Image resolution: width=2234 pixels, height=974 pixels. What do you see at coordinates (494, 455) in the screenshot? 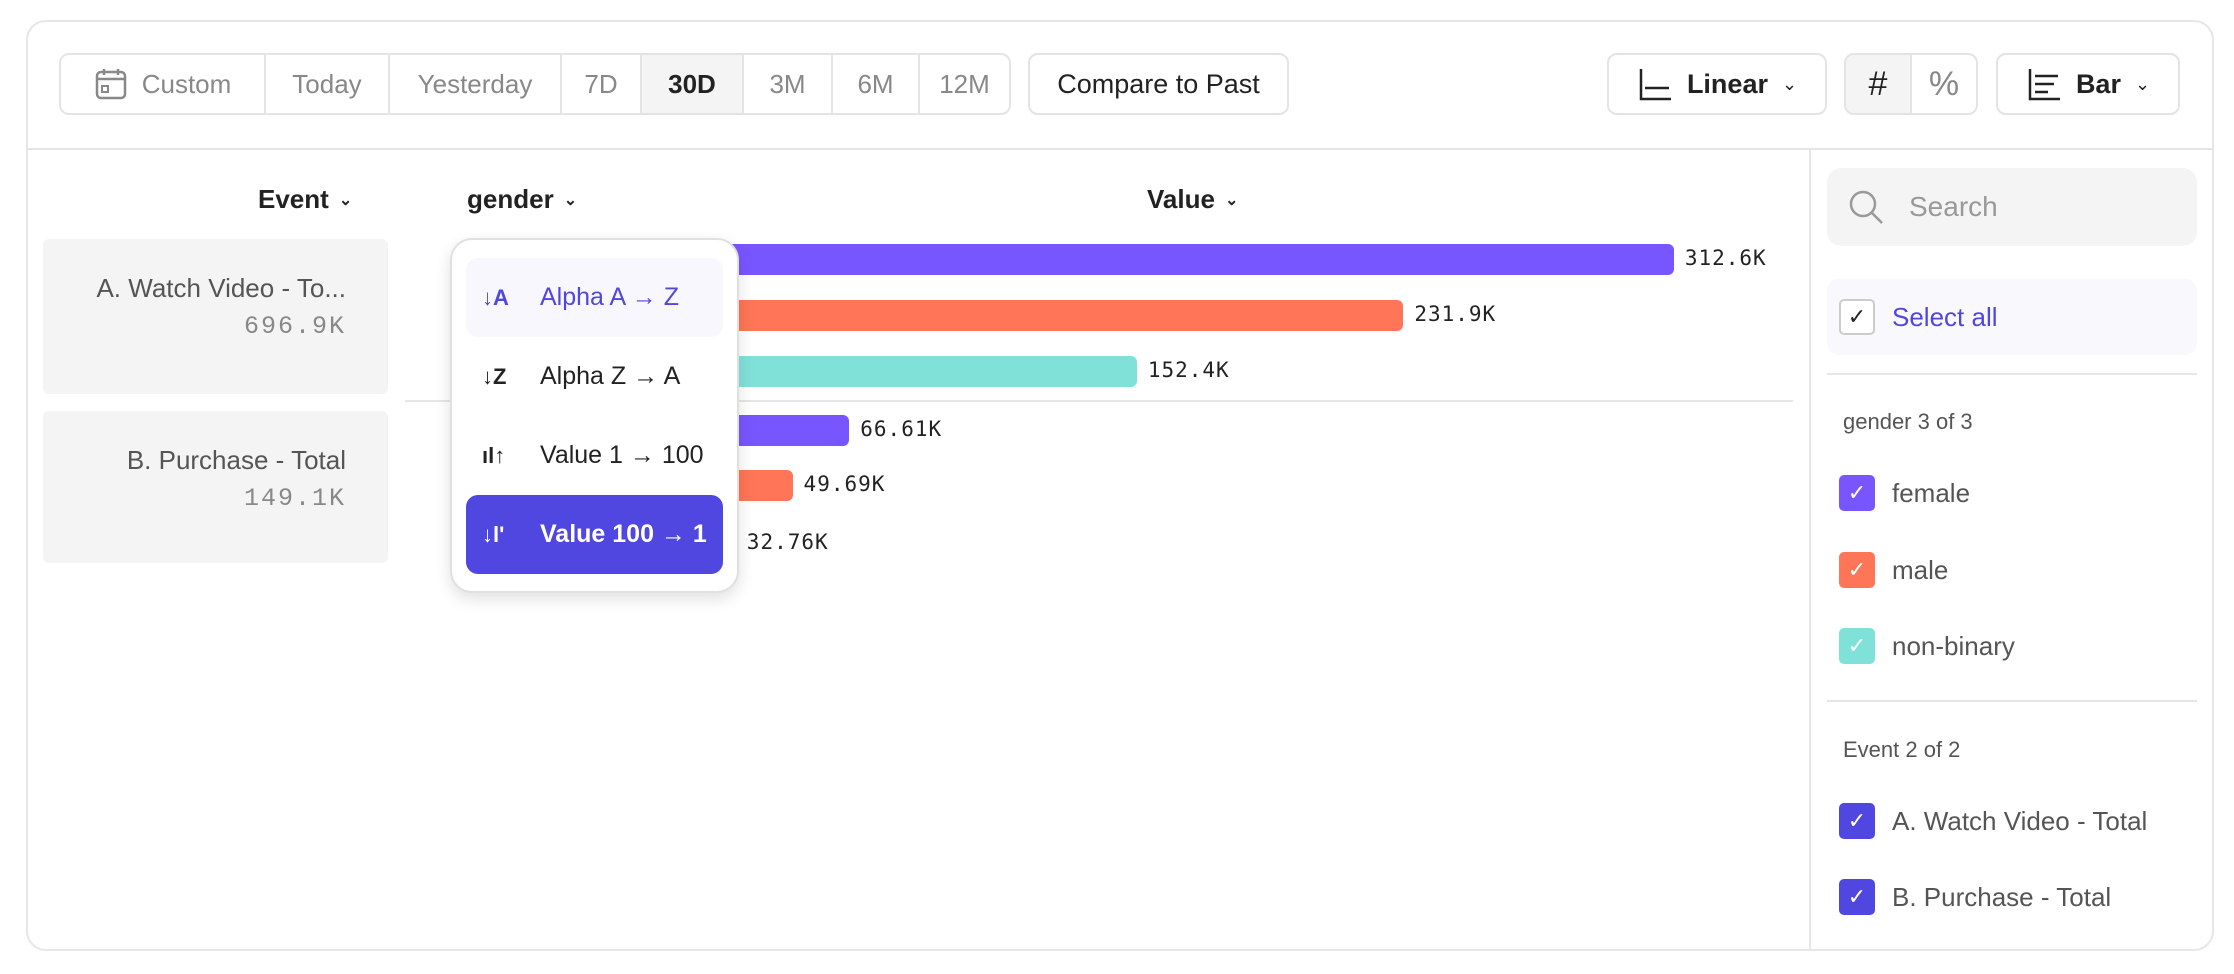
I see `sort-value-asc-icon: ıl↑` at bounding box center [494, 455].